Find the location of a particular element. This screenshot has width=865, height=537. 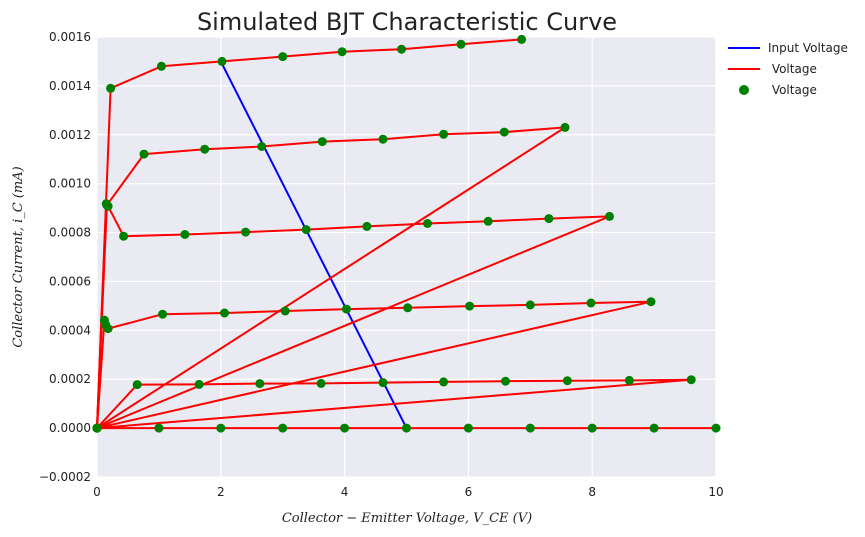

x-tick-label: 8 is located at coordinates (592, 492).